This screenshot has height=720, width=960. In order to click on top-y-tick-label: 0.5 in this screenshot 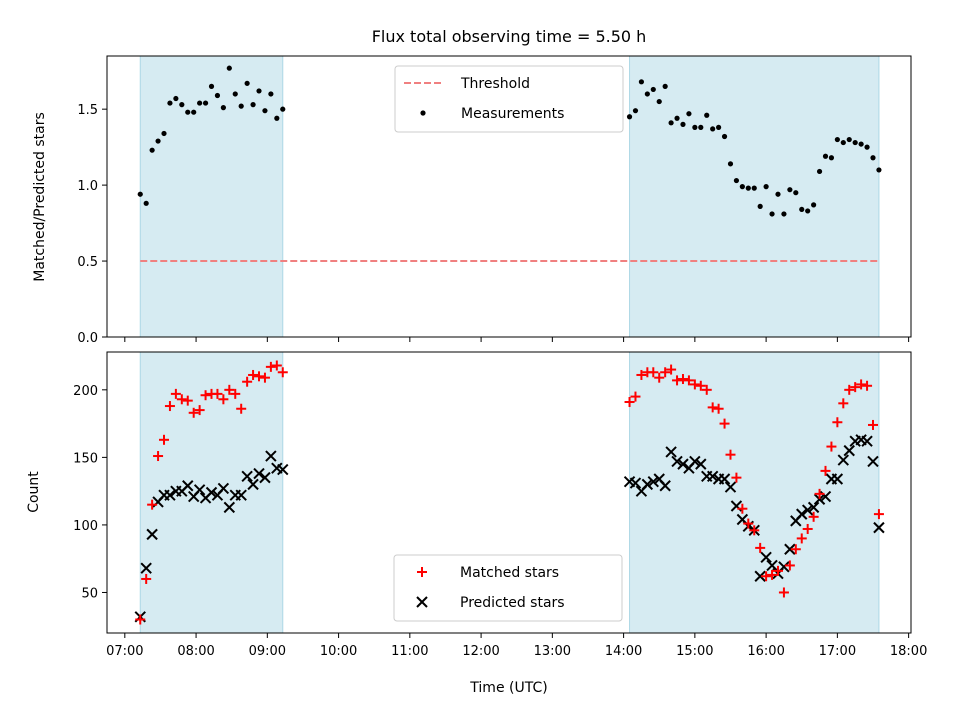, I will do `click(87, 262)`.